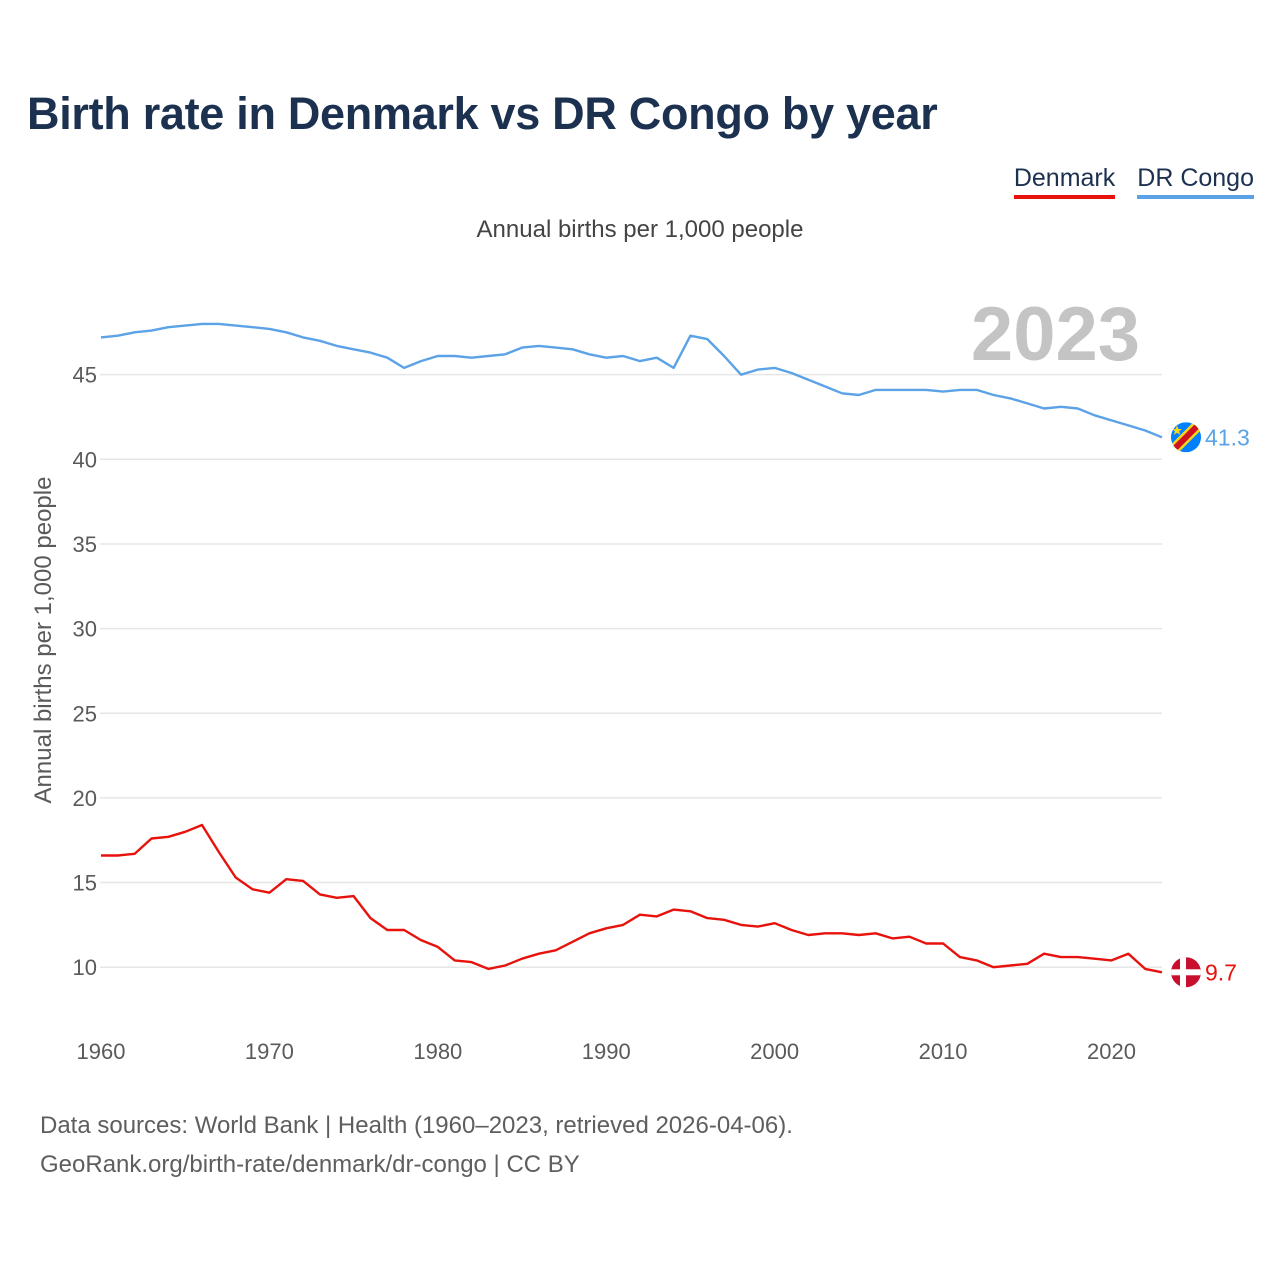  I want to click on chart-subtitle: Annual births per 1,000 people, so click(640, 229).